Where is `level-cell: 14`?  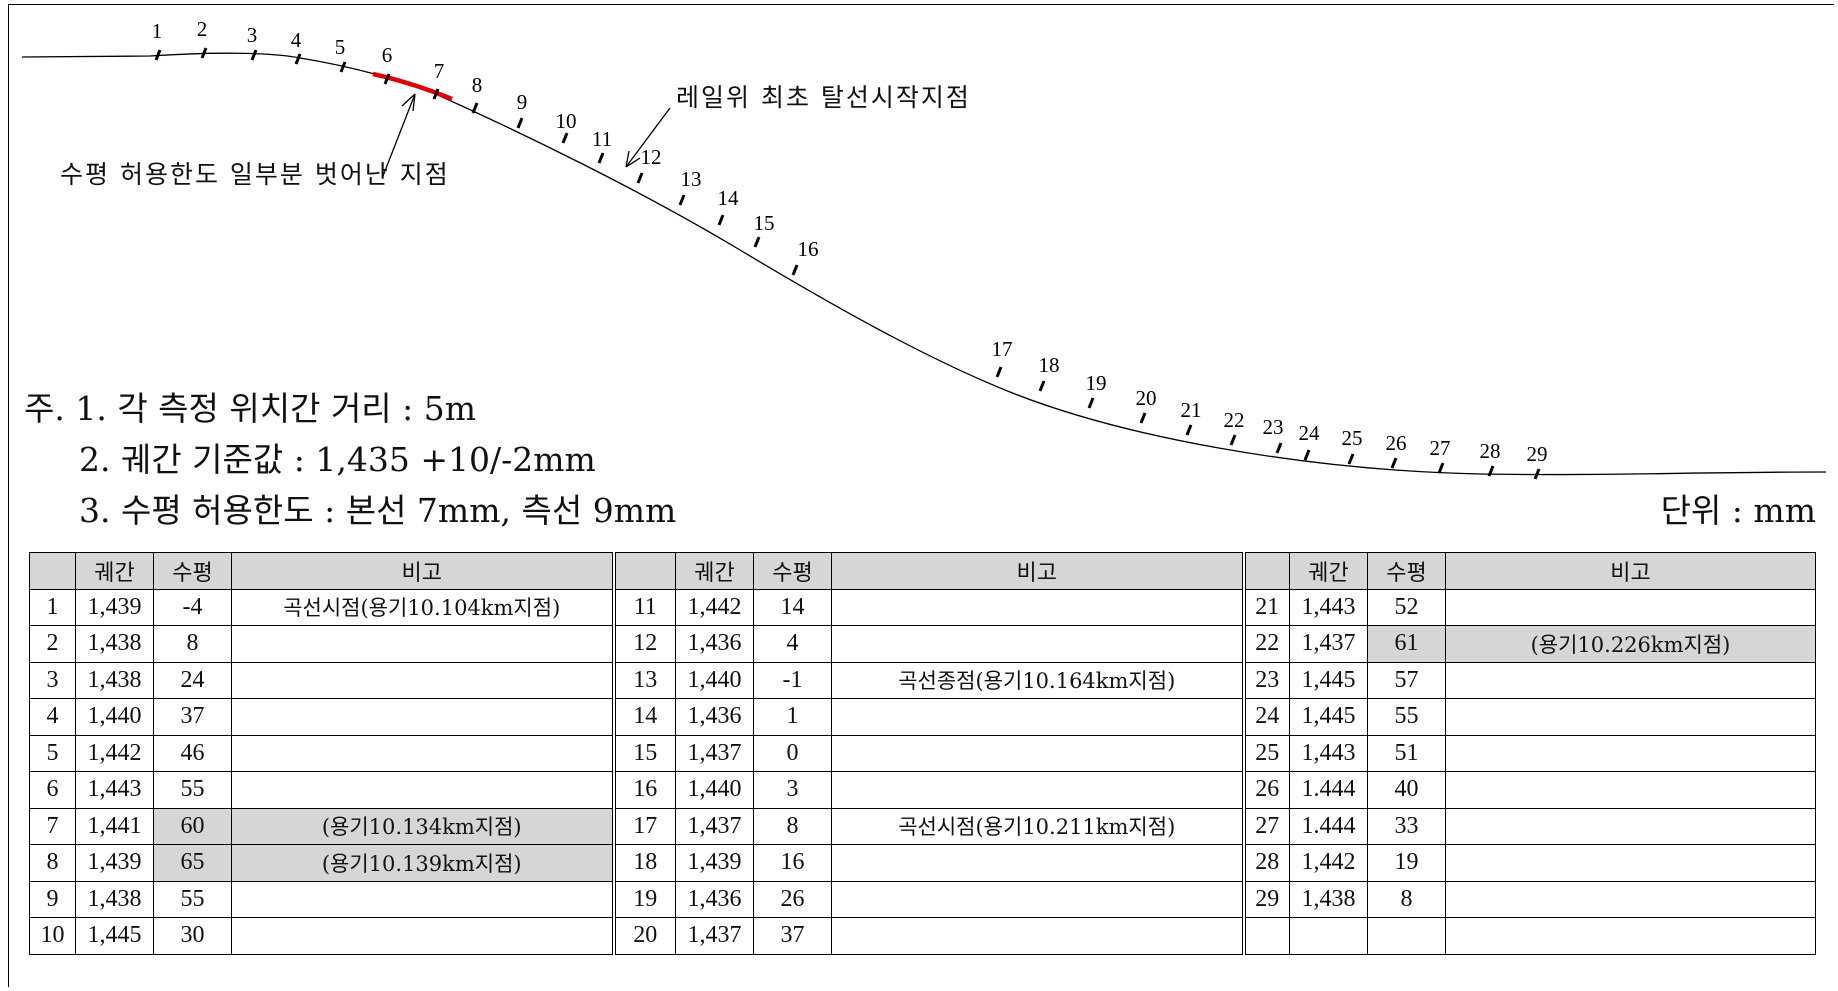 level-cell: 14 is located at coordinates (792, 607).